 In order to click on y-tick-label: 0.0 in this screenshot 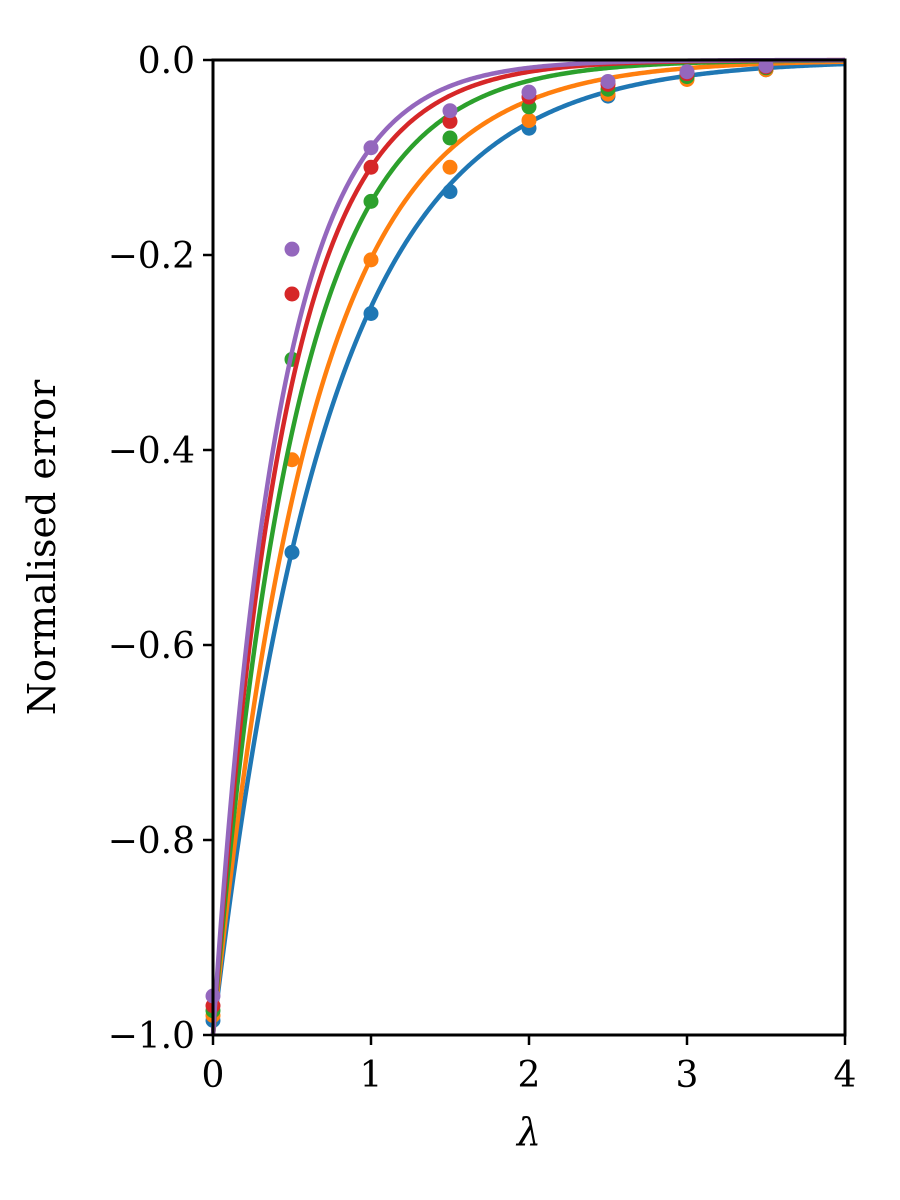, I will do `click(166, 61)`.